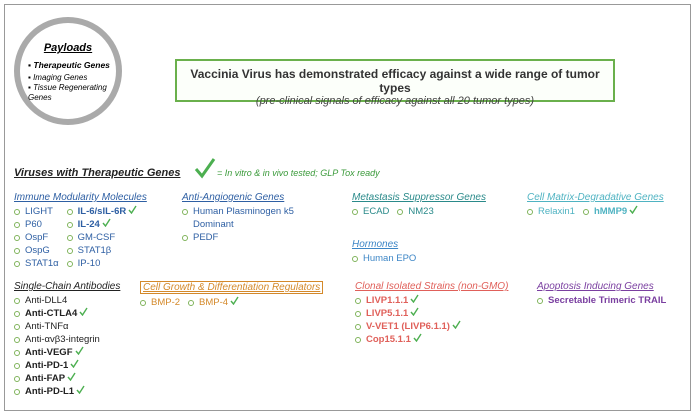 The width and height of the screenshot is (697, 417). What do you see at coordinates (388, 339) in the screenshot?
I see `gene-label: Cop15.1.1` at bounding box center [388, 339].